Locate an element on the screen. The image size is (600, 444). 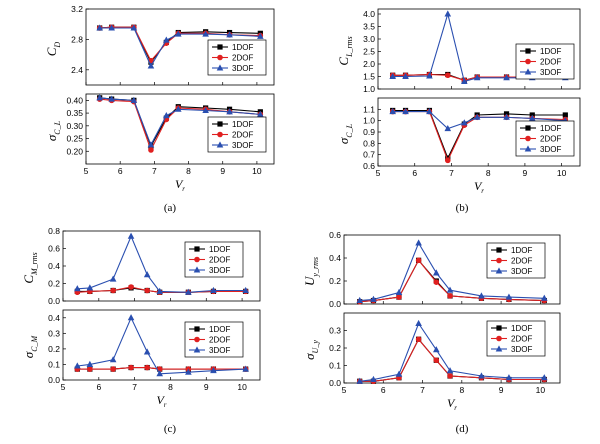
legend-entry-3dof: 3DOF is located at coordinates (521, 271).